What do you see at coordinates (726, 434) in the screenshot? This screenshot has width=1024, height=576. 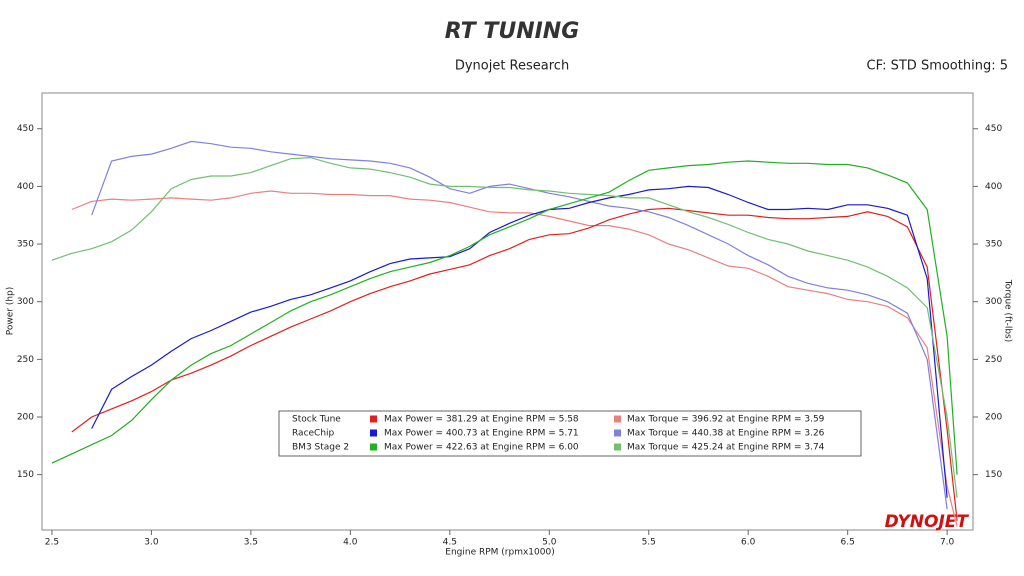 I see `legend-max-torque: Max Torque = 440.38 at Engine RPM = 3.26` at bounding box center [726, 434].